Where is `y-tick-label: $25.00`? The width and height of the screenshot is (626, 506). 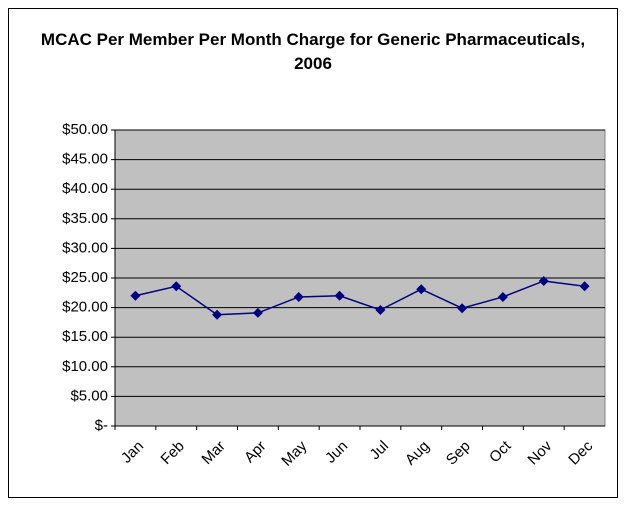
y-tick-label: $25.00 is located at coordinates (85, 277).